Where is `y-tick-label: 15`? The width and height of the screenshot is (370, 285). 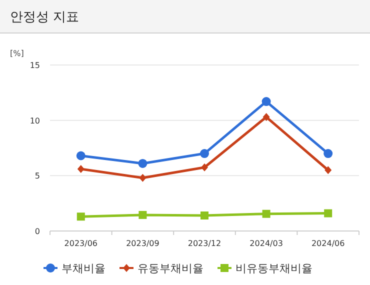
y-tick-label: 15 is located at coordinates (35, 65).